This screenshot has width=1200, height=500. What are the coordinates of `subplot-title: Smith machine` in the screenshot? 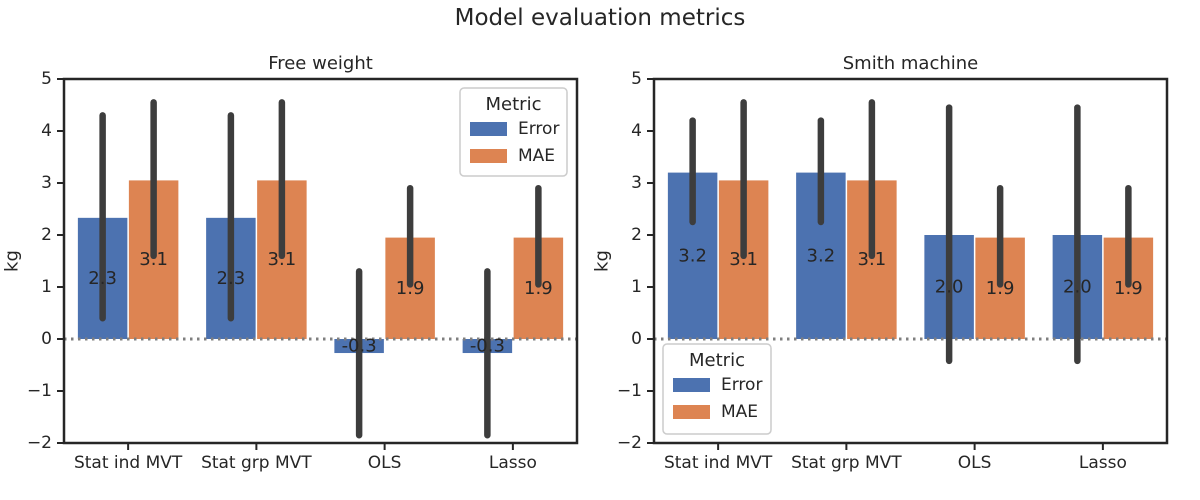 It's located at (911, 63).